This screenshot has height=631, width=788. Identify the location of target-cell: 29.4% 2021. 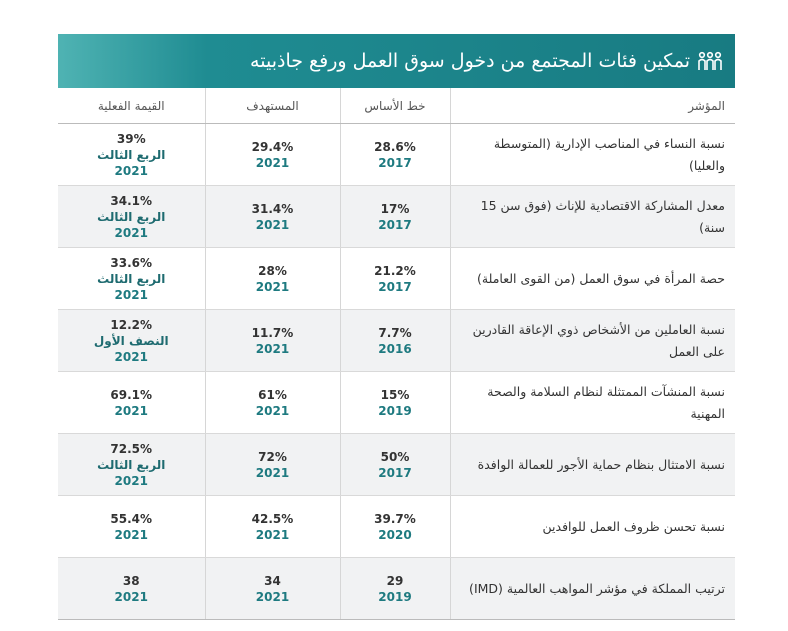
(272, 154).